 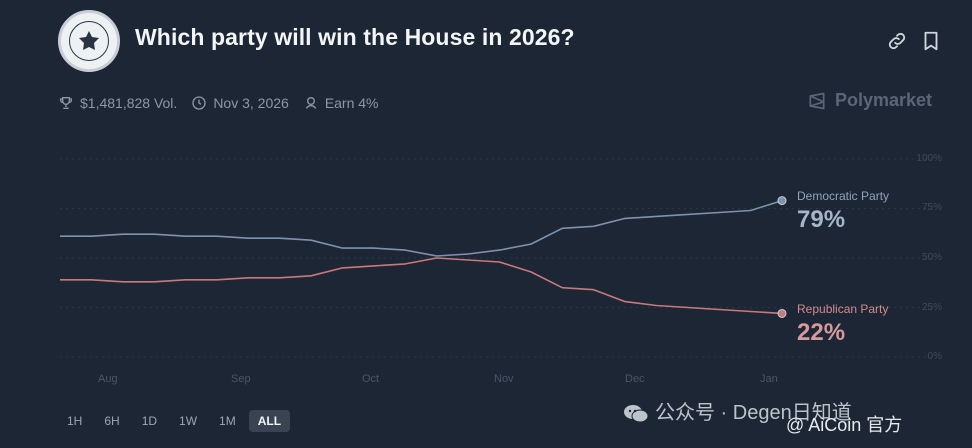 I want to click on range-button-6h: 6H, so click(x=112, y=421).